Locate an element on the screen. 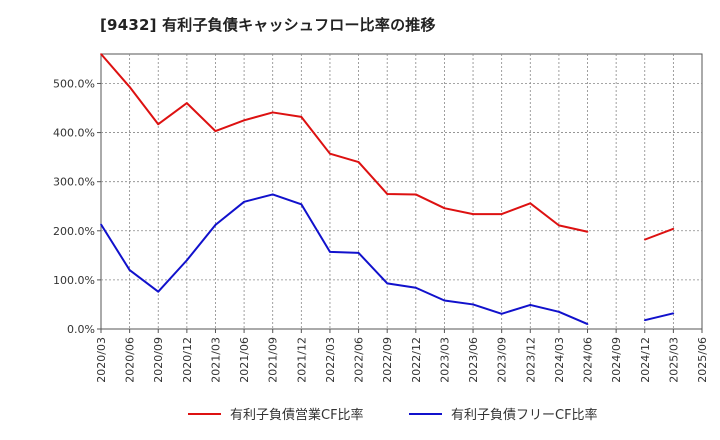 The image size is (720, 440). y-tick-label: 200.0% is located at coordinates (74, 231).